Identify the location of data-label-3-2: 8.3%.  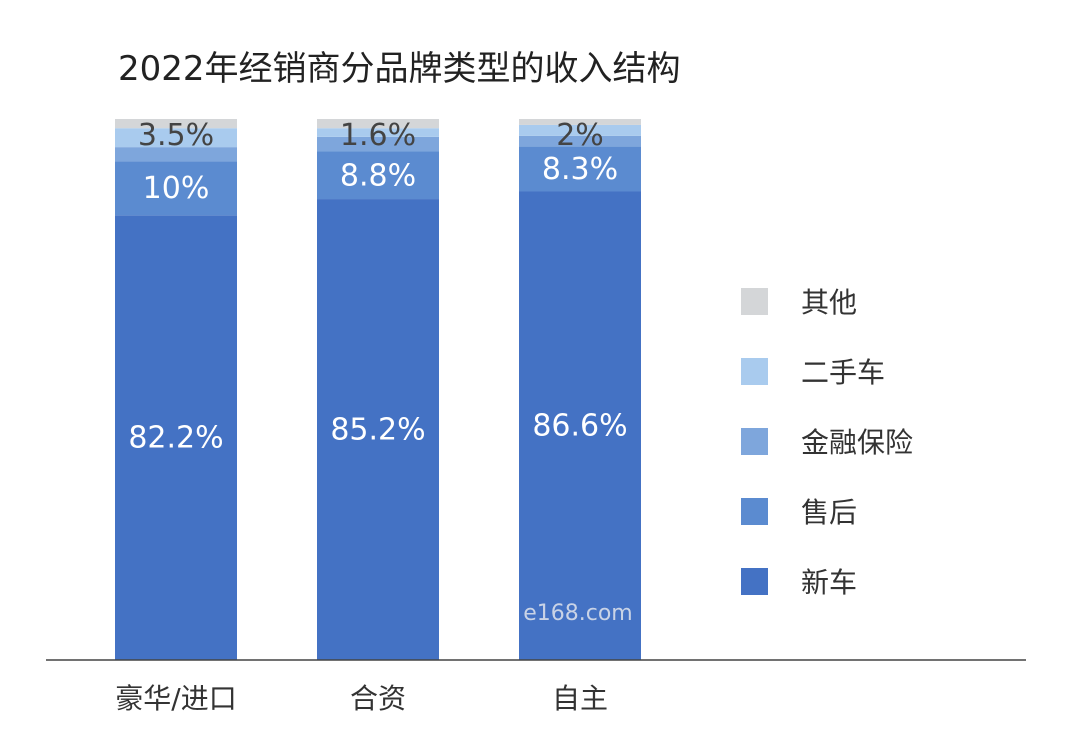
(580, 169).